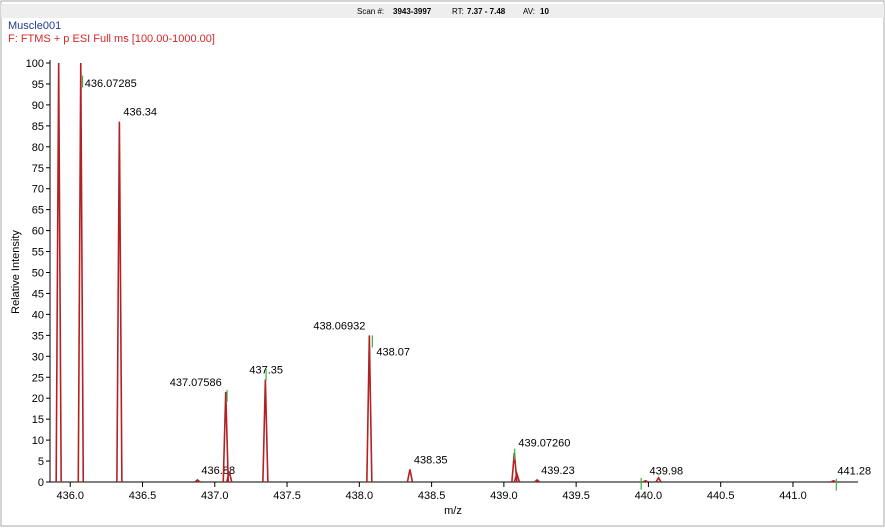 The width and height of the screenshot is (885, 532). I want to click on y-tick-label: 25, so click(38, 378).